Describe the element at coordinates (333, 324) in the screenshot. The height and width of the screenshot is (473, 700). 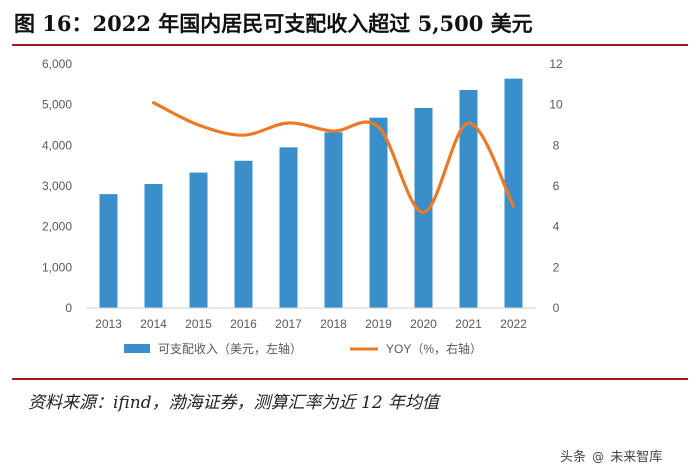
I see `x-tick-label: 2018` at that location.